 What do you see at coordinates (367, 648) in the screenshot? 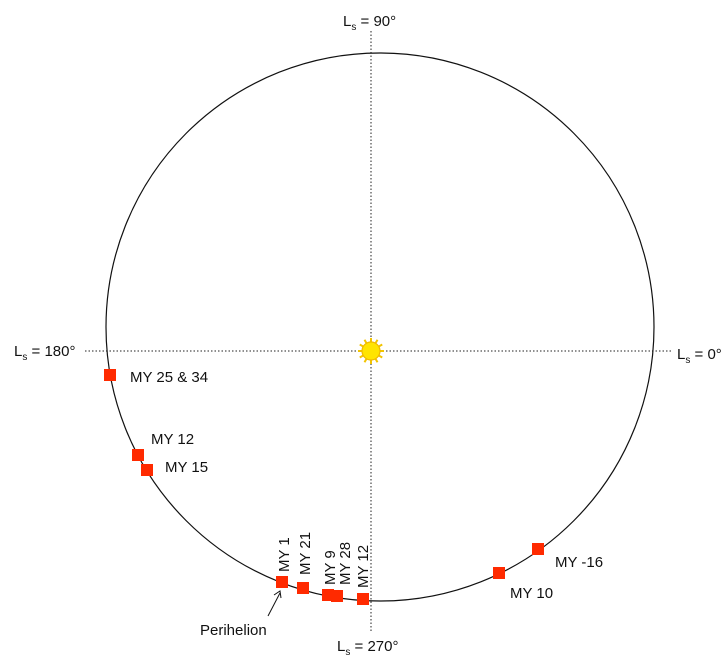
I see `axis-label-bottom: Ls = 270°` at bounding box center [367, 648].